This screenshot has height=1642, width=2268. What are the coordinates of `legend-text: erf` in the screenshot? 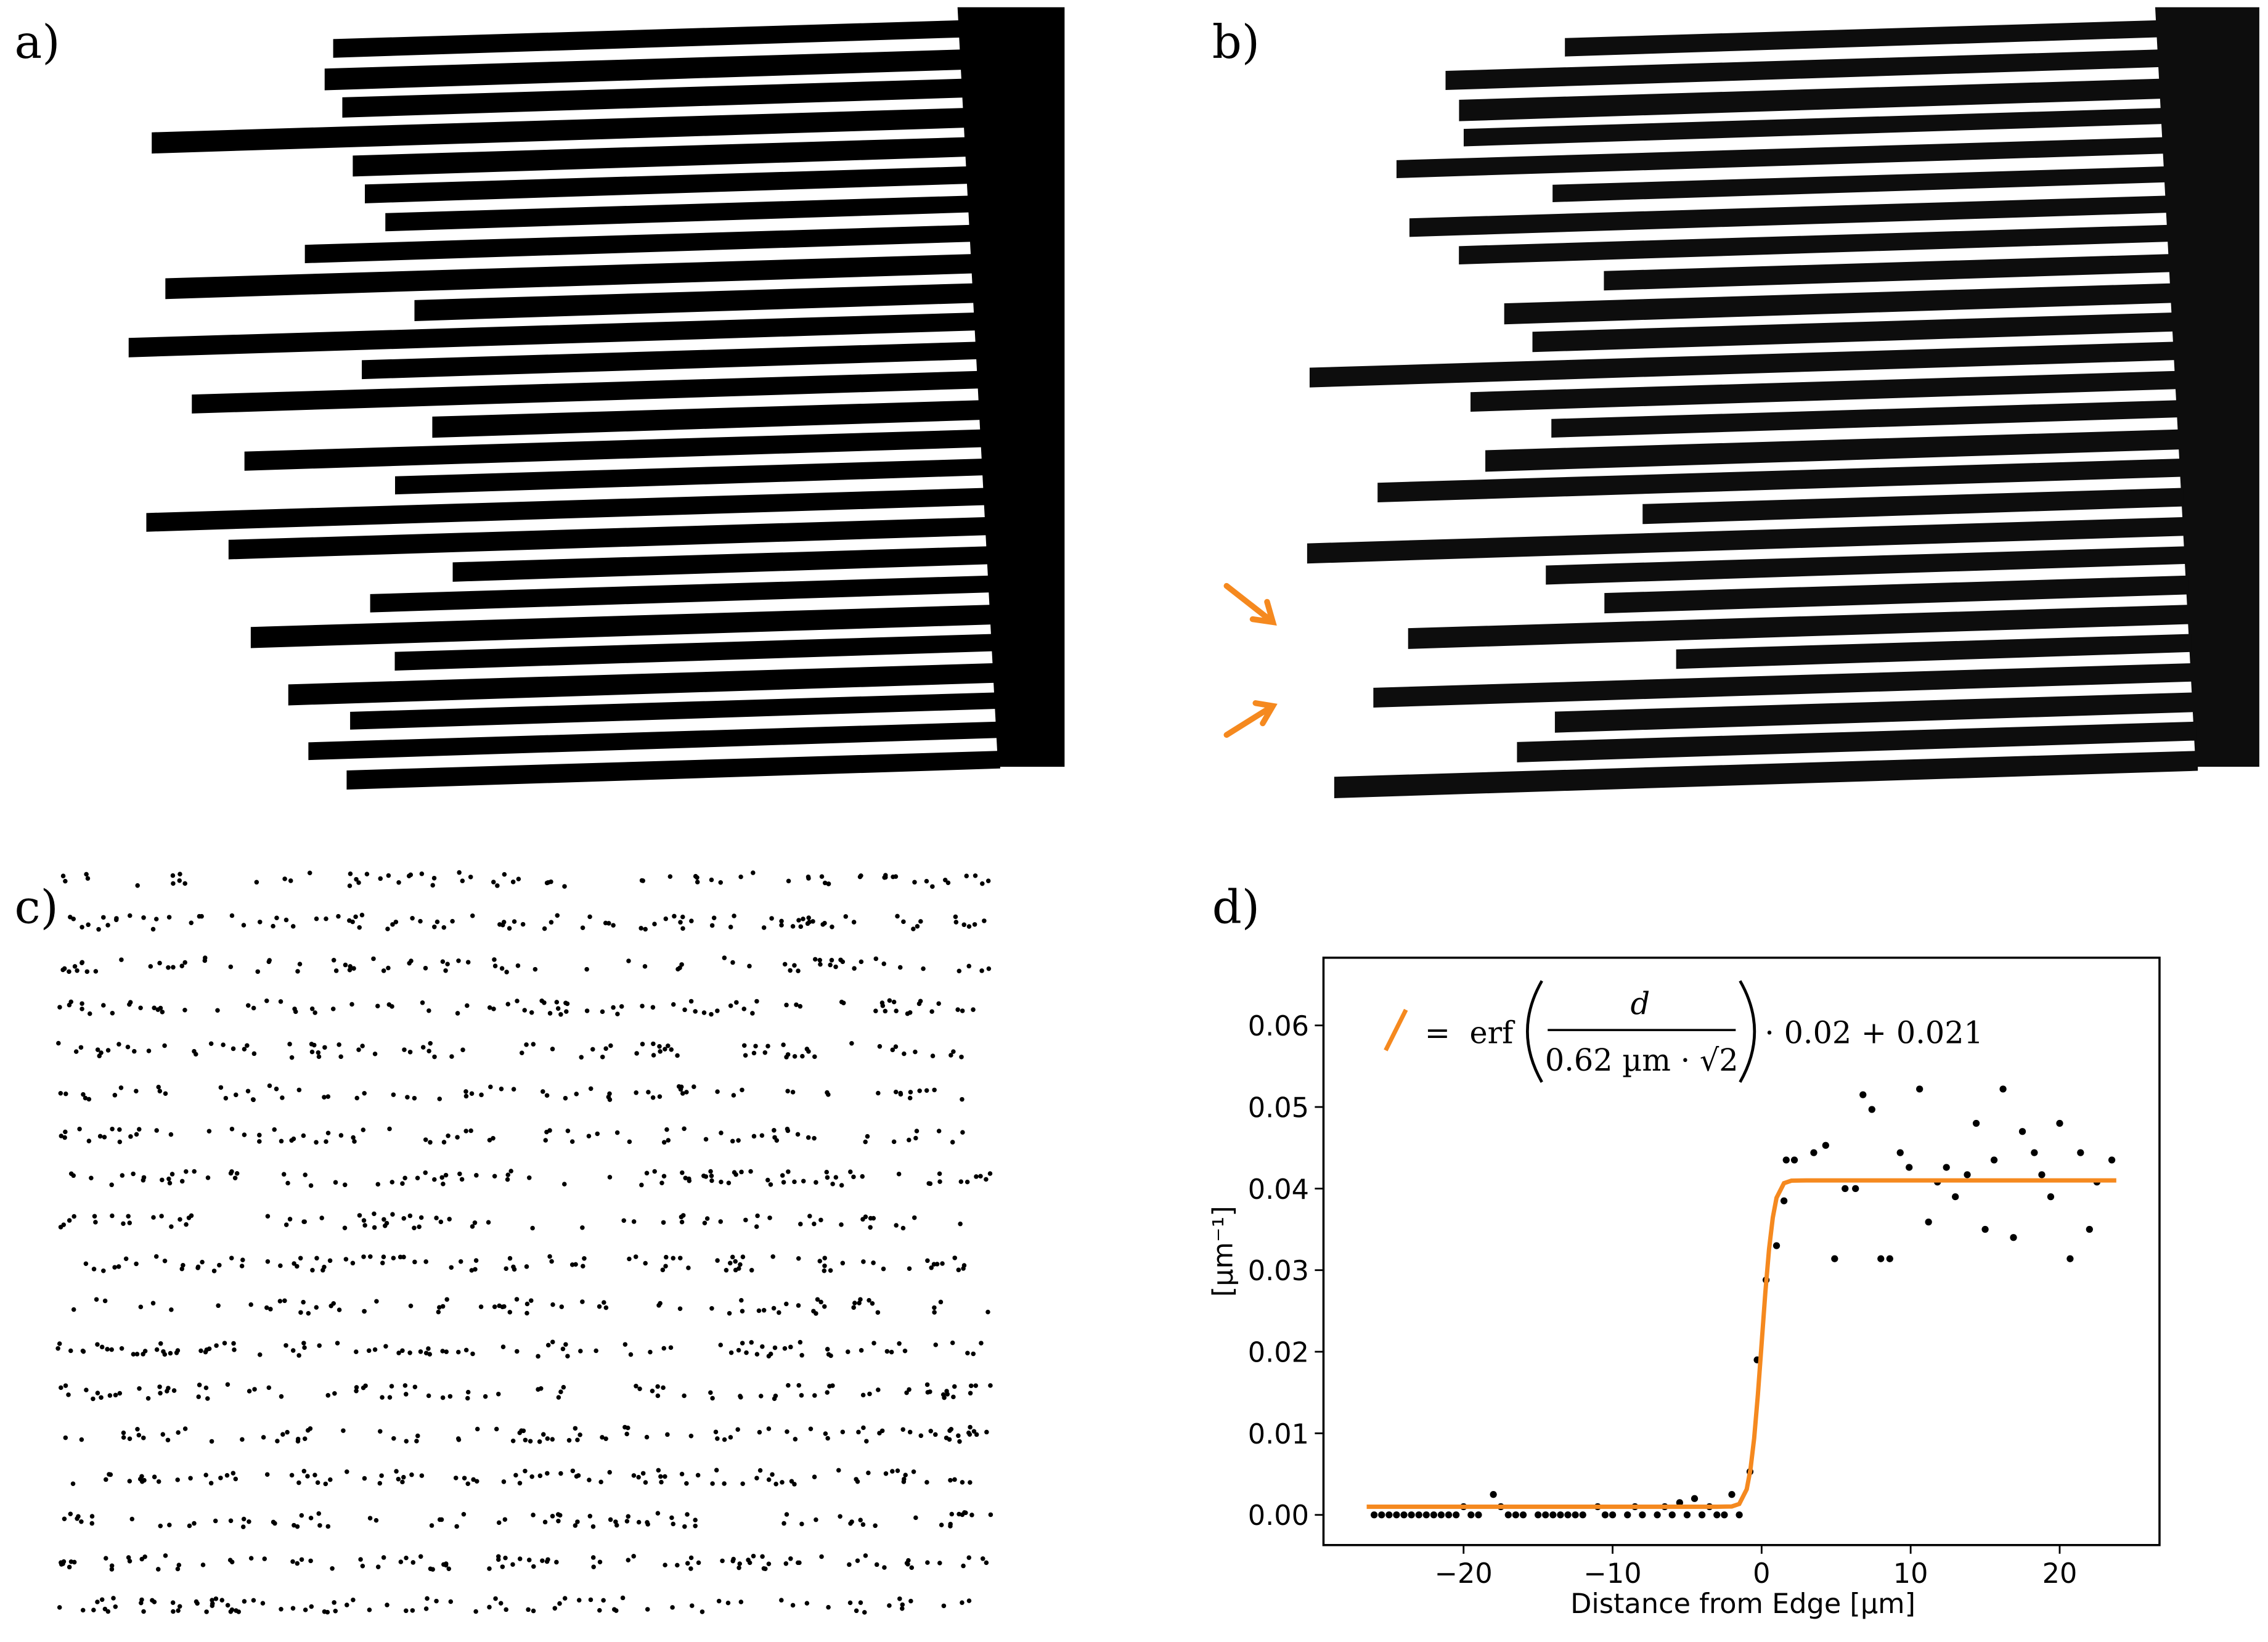 It's located at (1492, 1032).